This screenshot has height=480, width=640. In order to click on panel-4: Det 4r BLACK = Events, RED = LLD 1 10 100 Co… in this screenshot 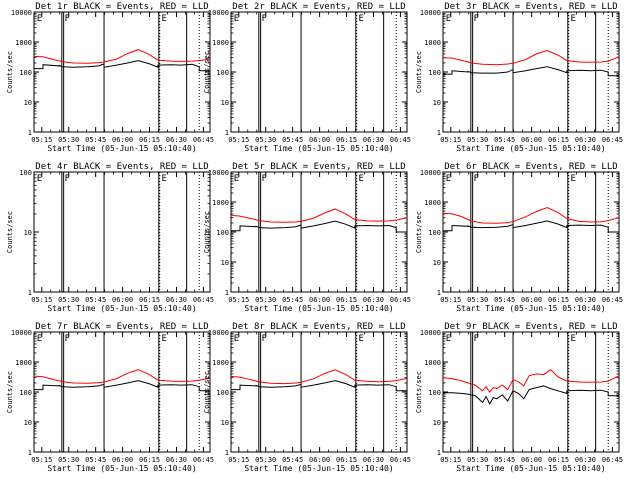, I will do `click(110, 237)`.